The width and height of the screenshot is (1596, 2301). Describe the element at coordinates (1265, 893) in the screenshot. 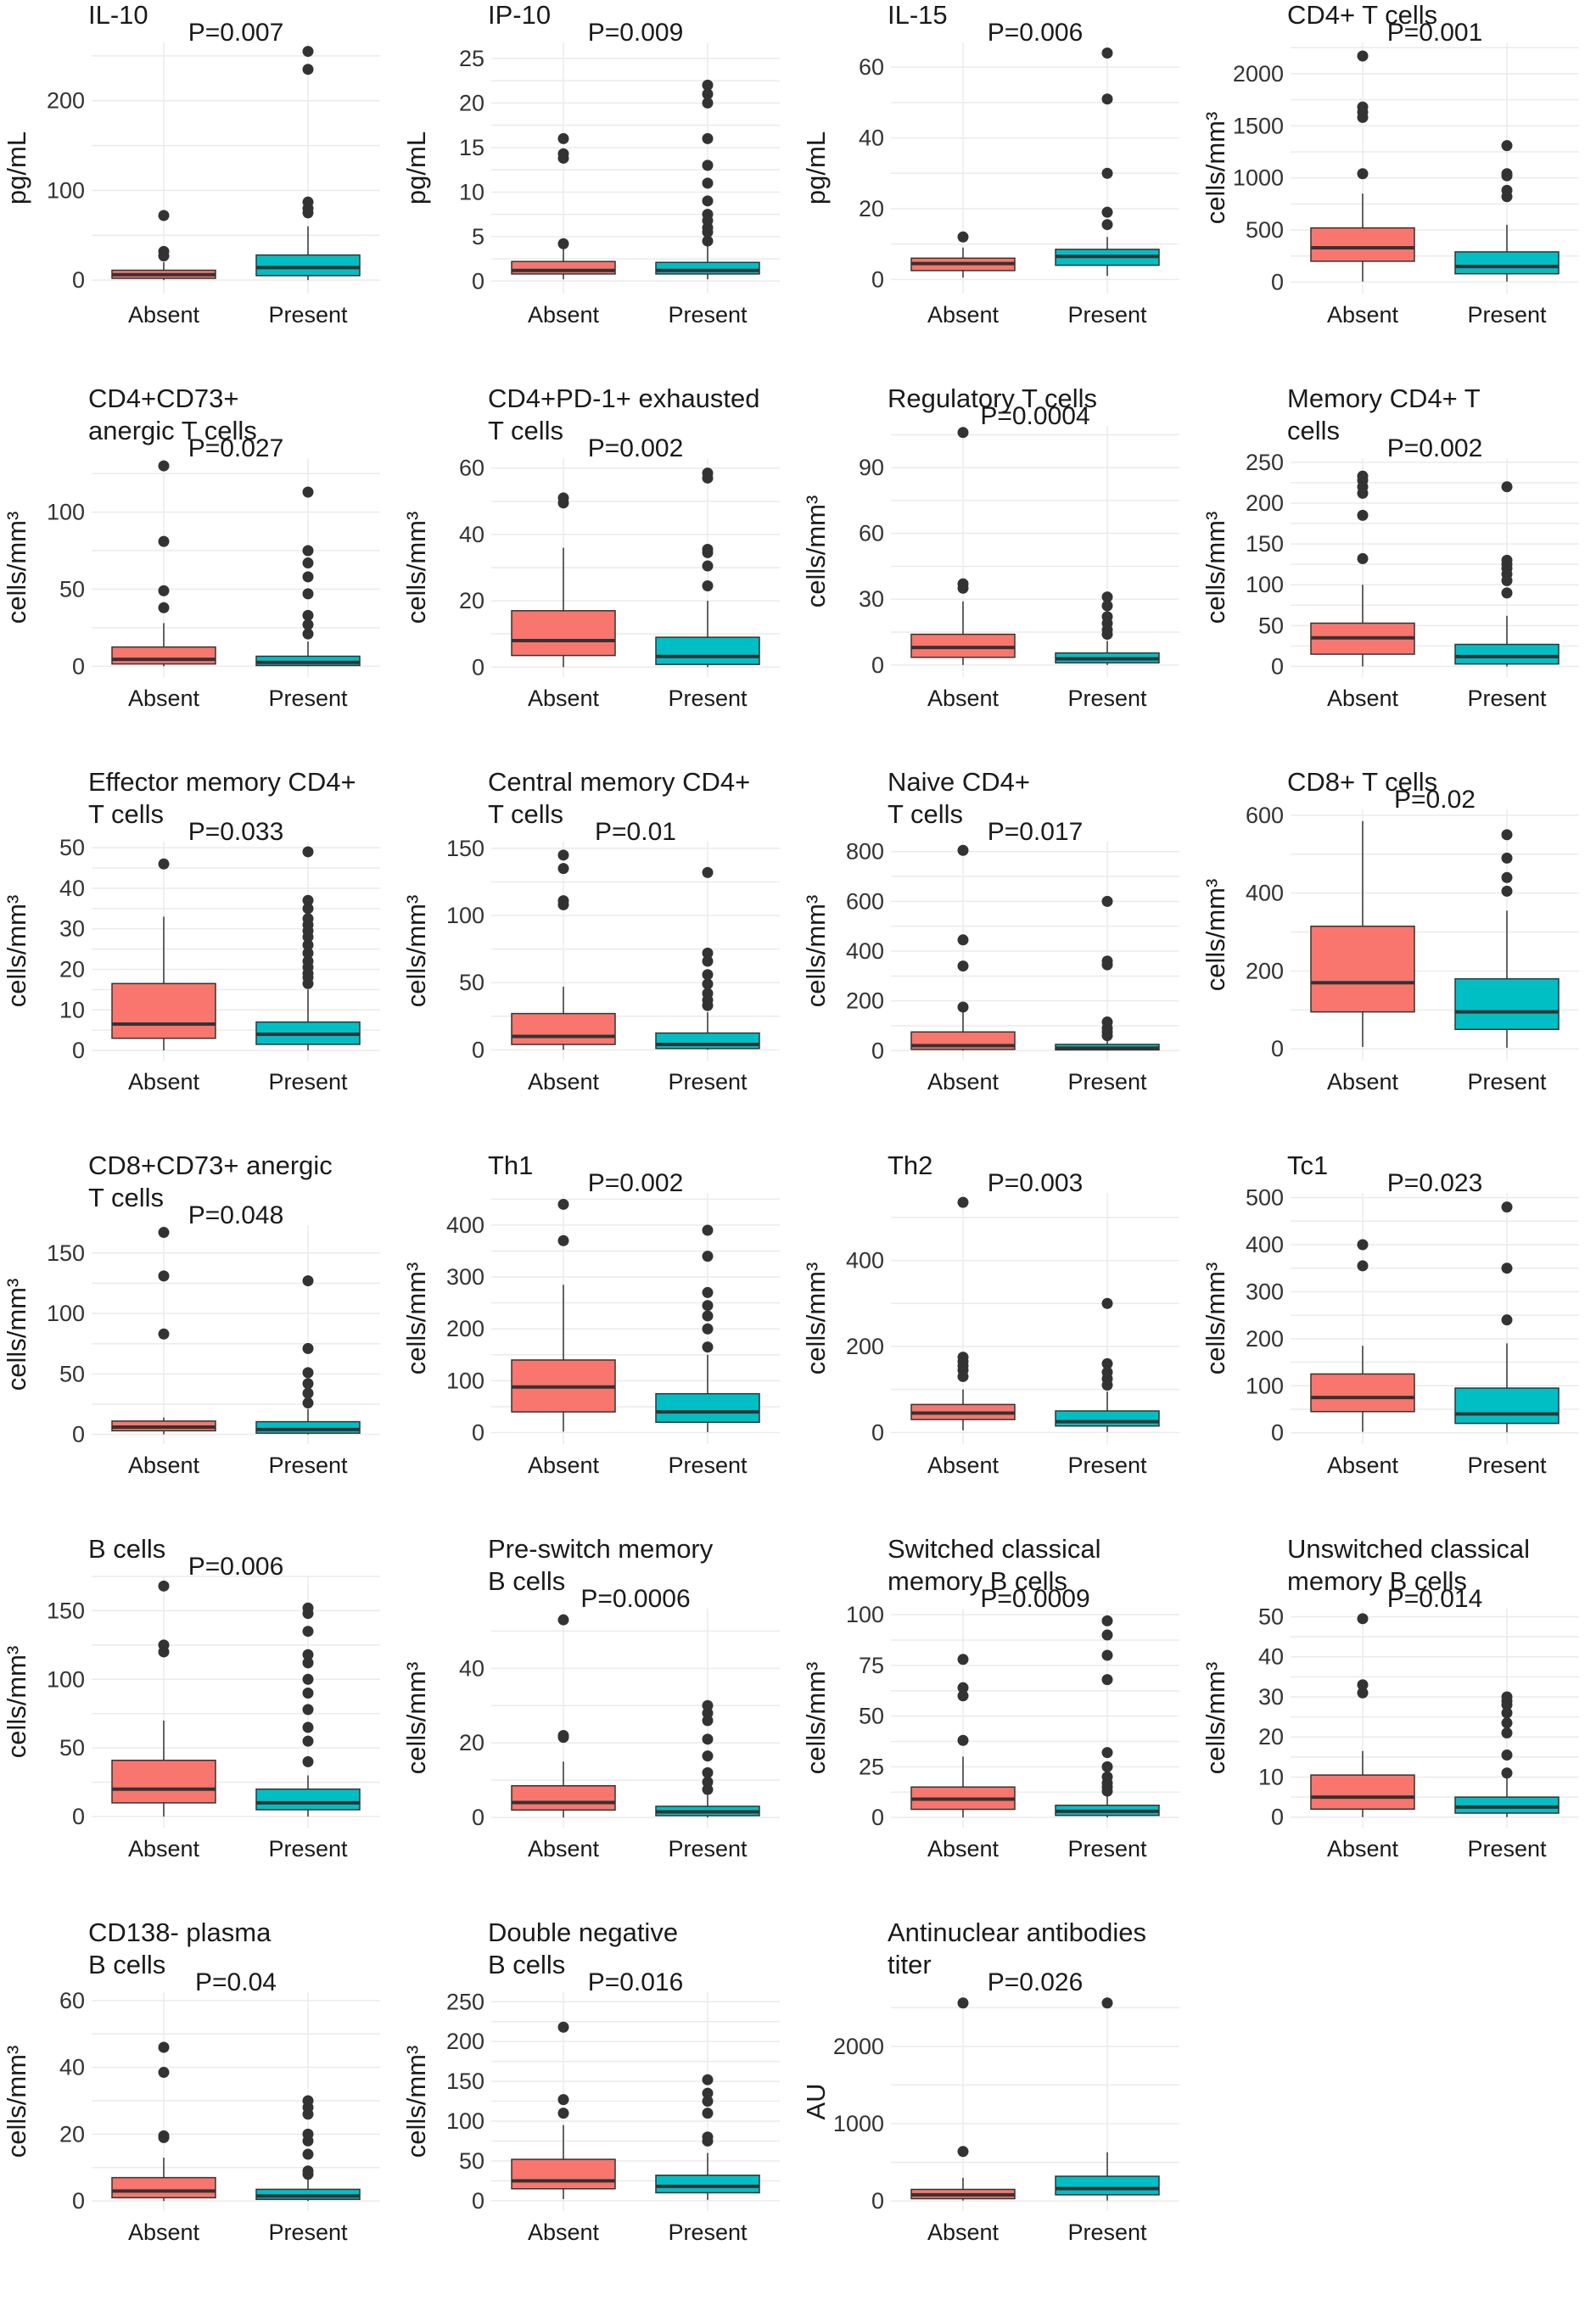

I see `y-tick-label: 400` at that location.